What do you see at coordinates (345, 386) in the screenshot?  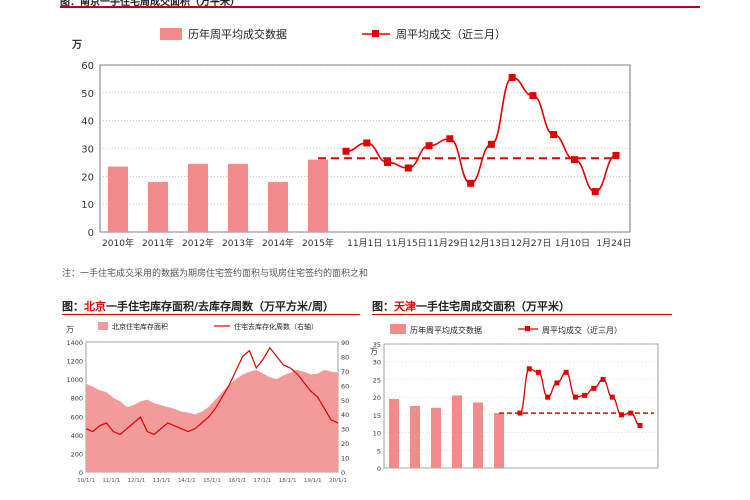 I see `y-right-tick-label: 60` at bounding box center [345, 386].